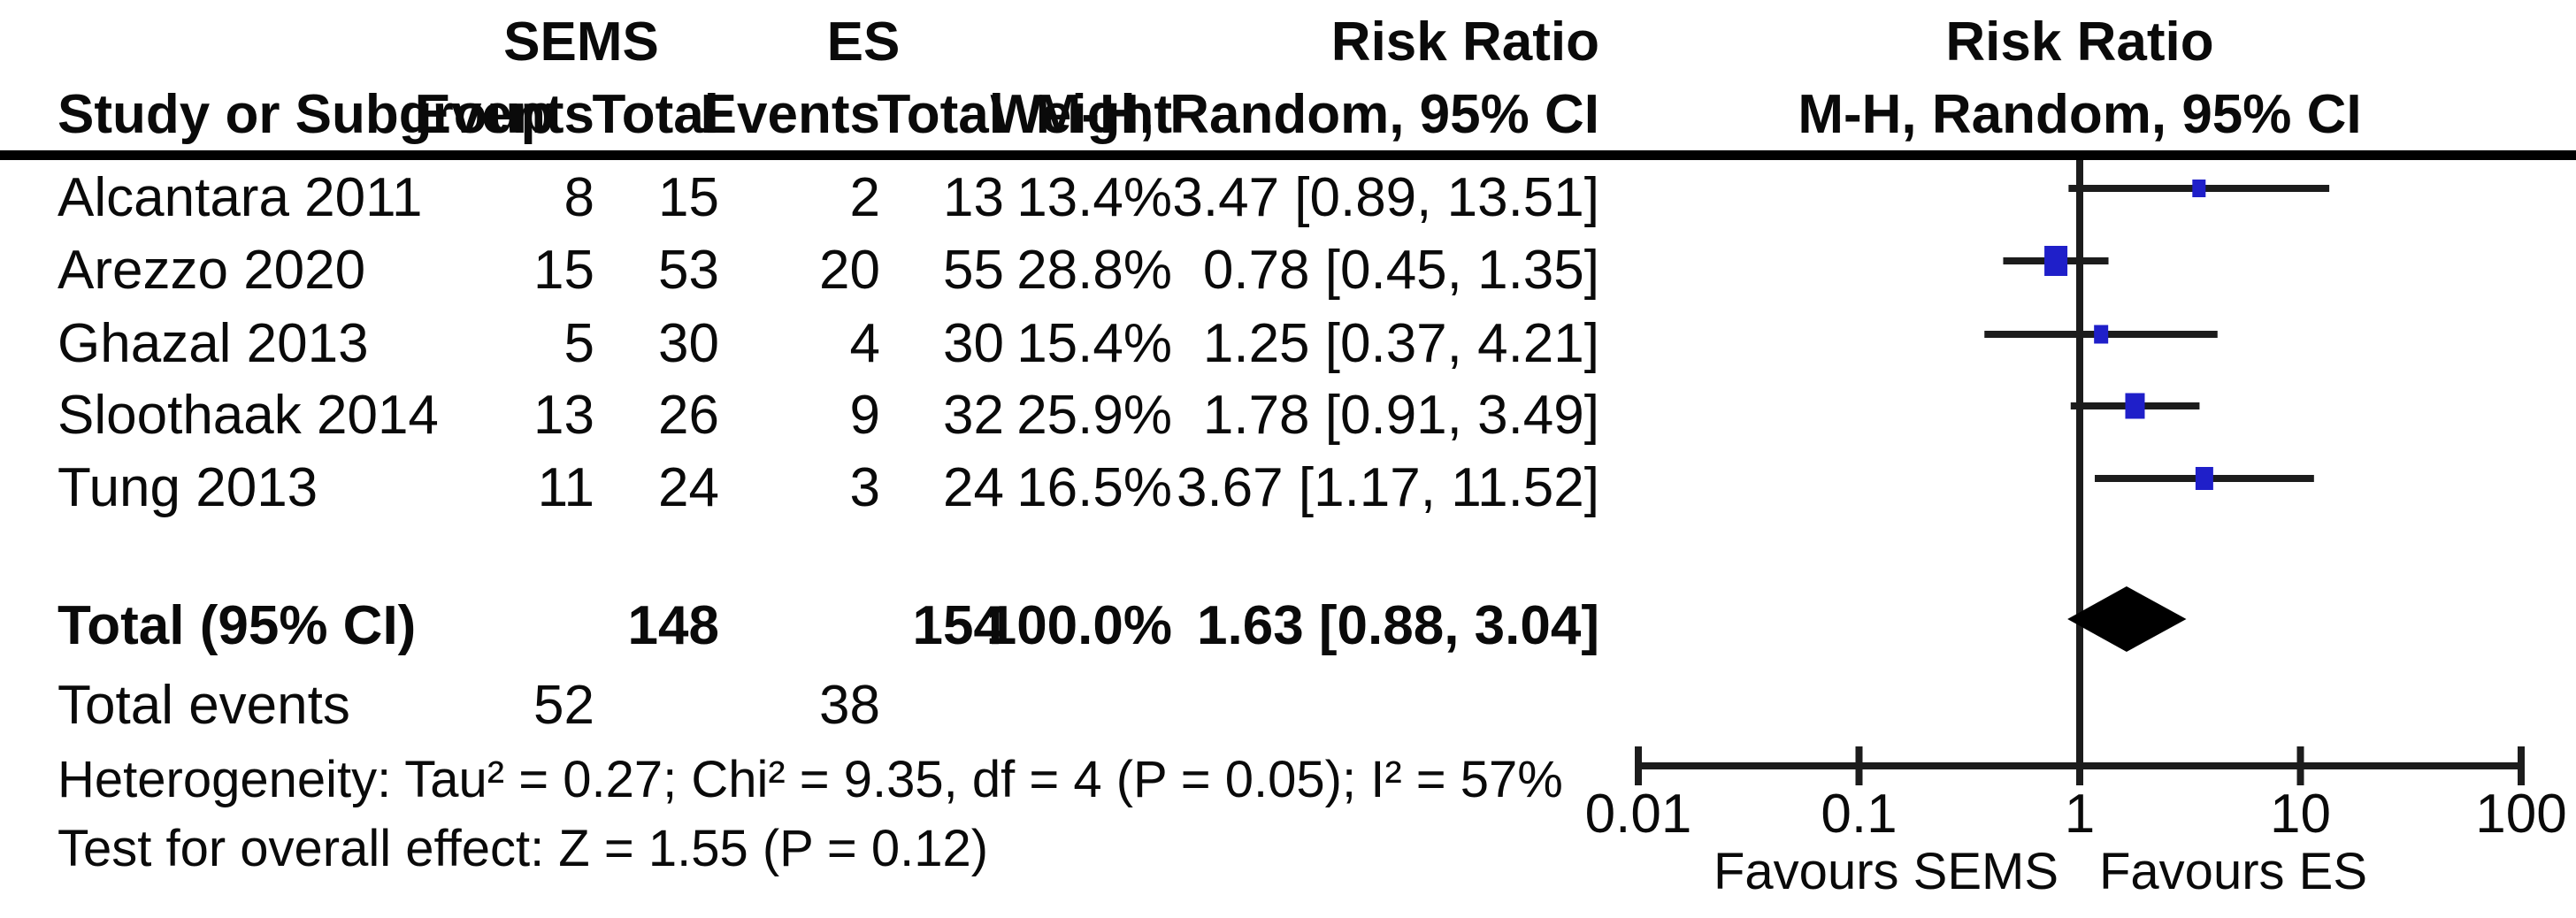 The image size is (2576, 918). I want to click on study-name: Arezzo 2020, so click(212, 270).